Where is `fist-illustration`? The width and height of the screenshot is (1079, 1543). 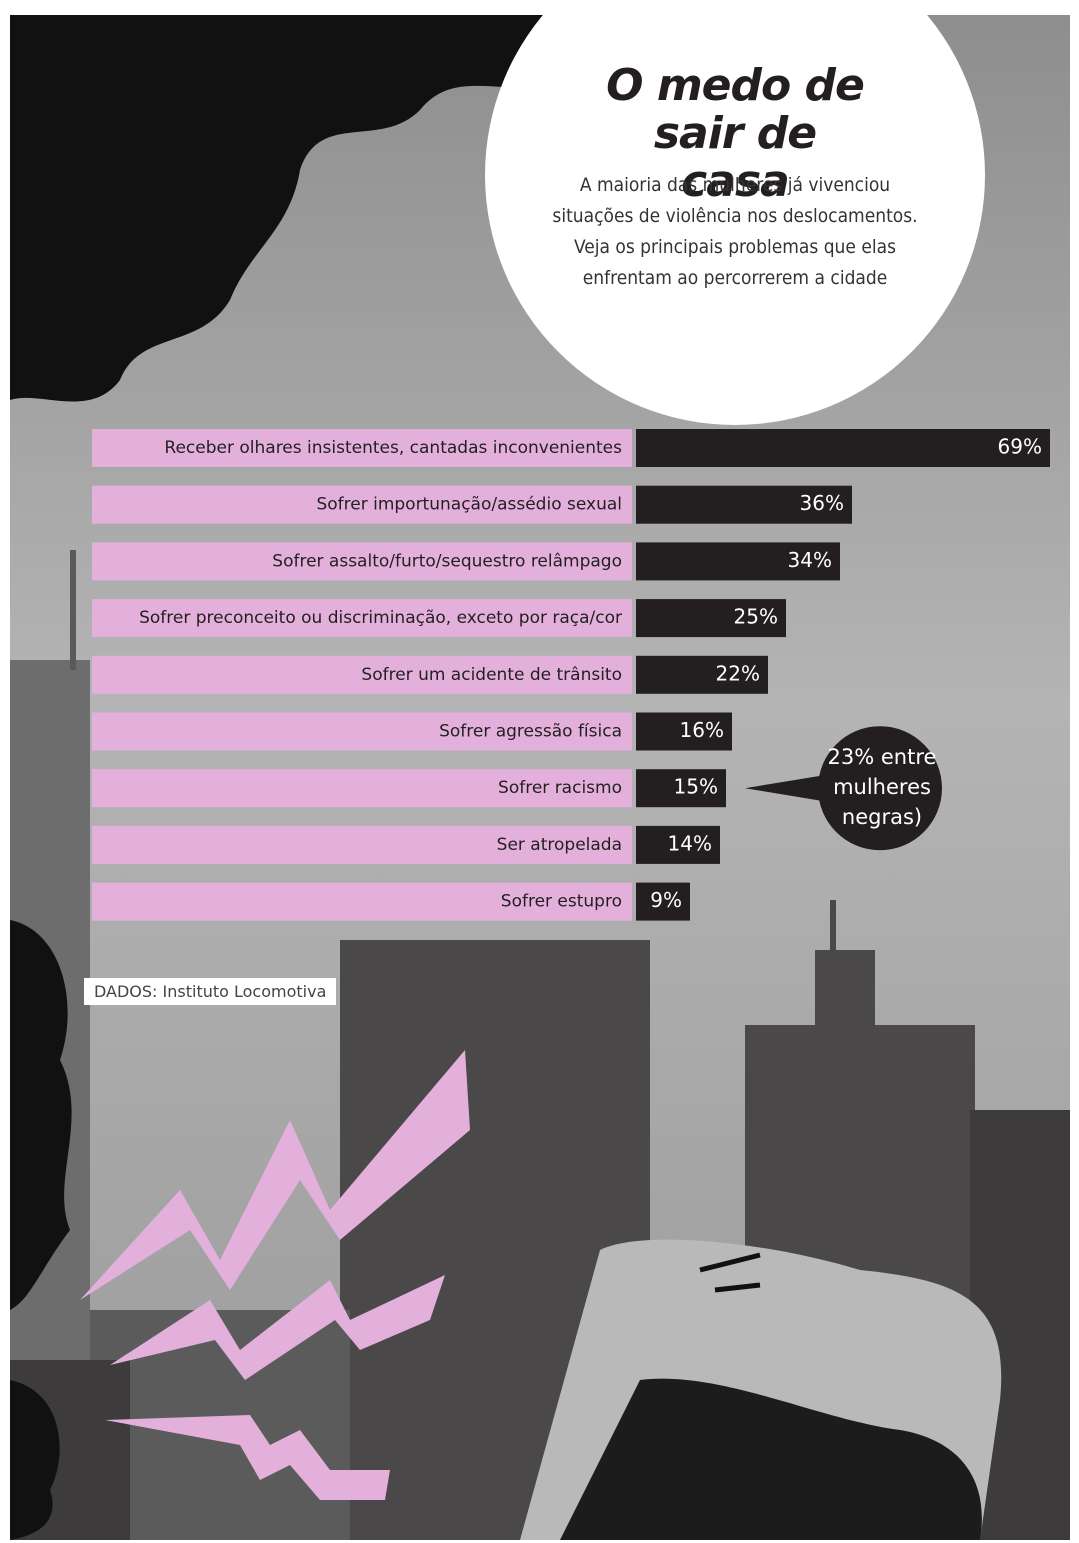 fist-illustration is located at coordinates (761, 1389).